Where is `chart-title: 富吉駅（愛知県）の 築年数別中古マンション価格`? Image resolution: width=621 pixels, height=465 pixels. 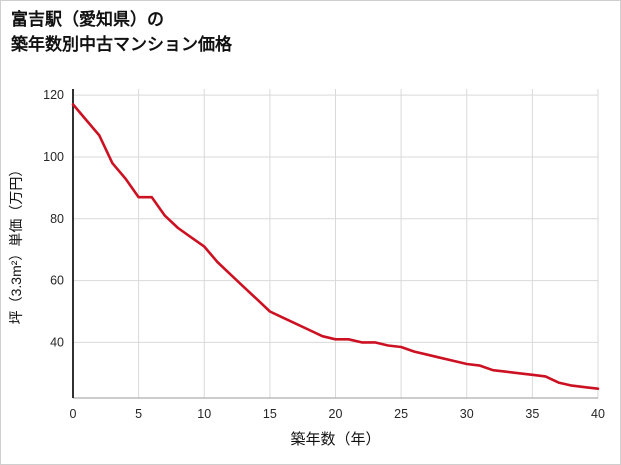
chart-title: 富吉駅（愛知県）の 築年数別中古マンション価格 is located at coordinates (121, 32).